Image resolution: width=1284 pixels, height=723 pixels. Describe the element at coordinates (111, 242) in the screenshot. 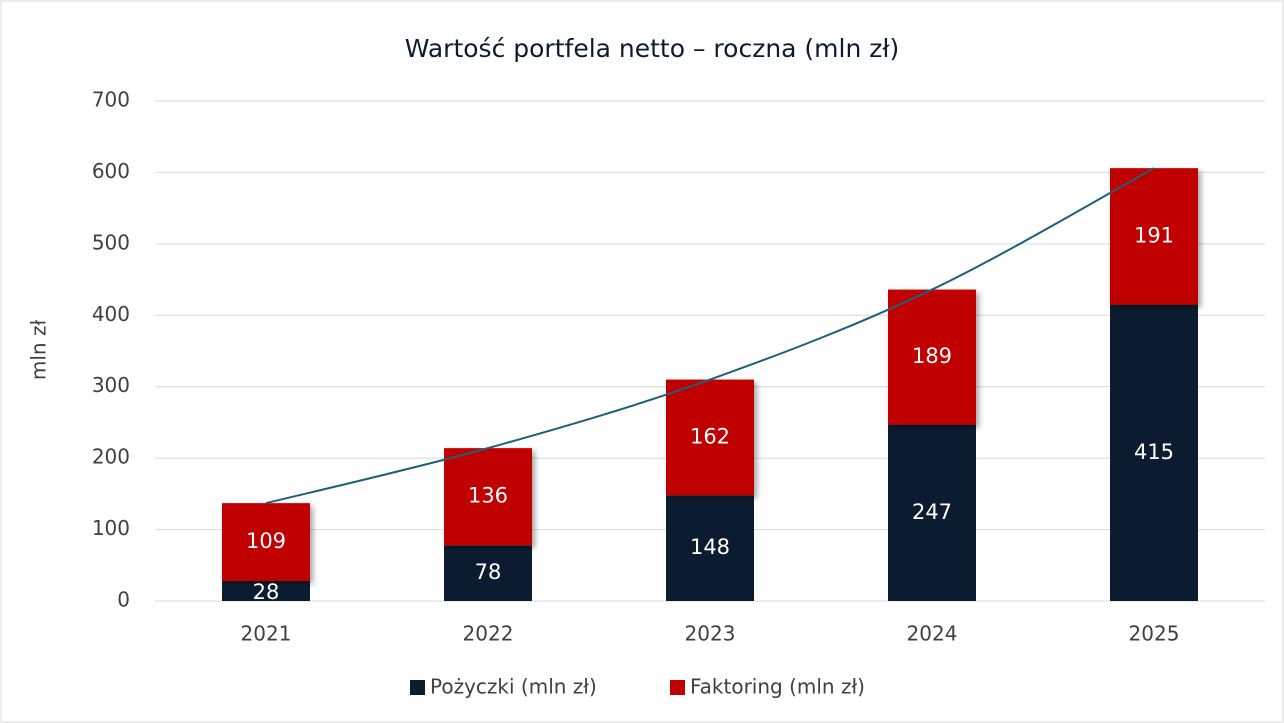

I see `y-tick-label: 500` at that location.